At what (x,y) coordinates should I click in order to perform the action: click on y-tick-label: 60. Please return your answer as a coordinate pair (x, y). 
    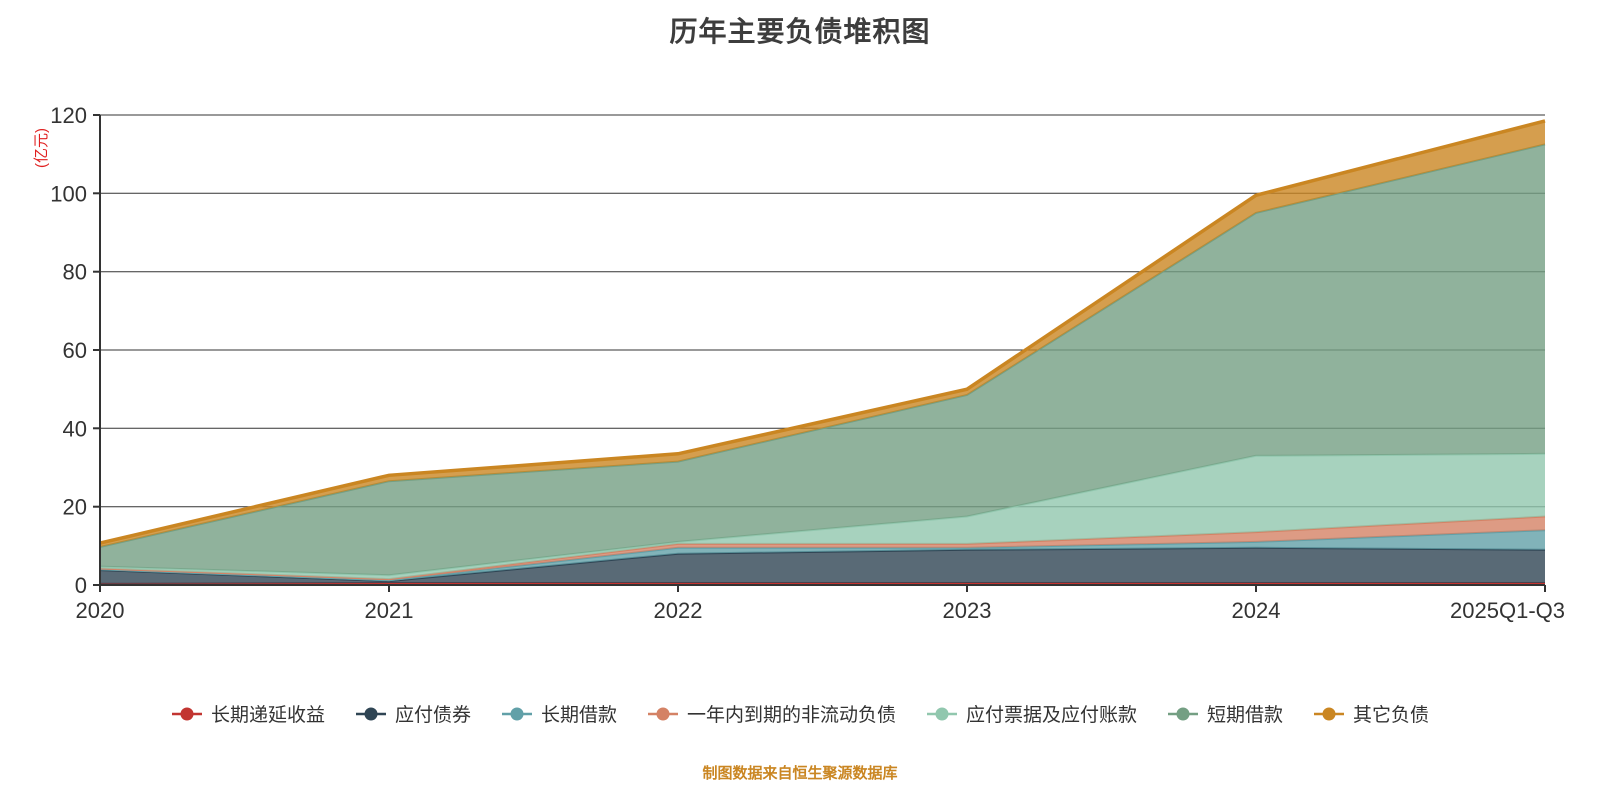
    Looking at the image, I should click on (75, 350).